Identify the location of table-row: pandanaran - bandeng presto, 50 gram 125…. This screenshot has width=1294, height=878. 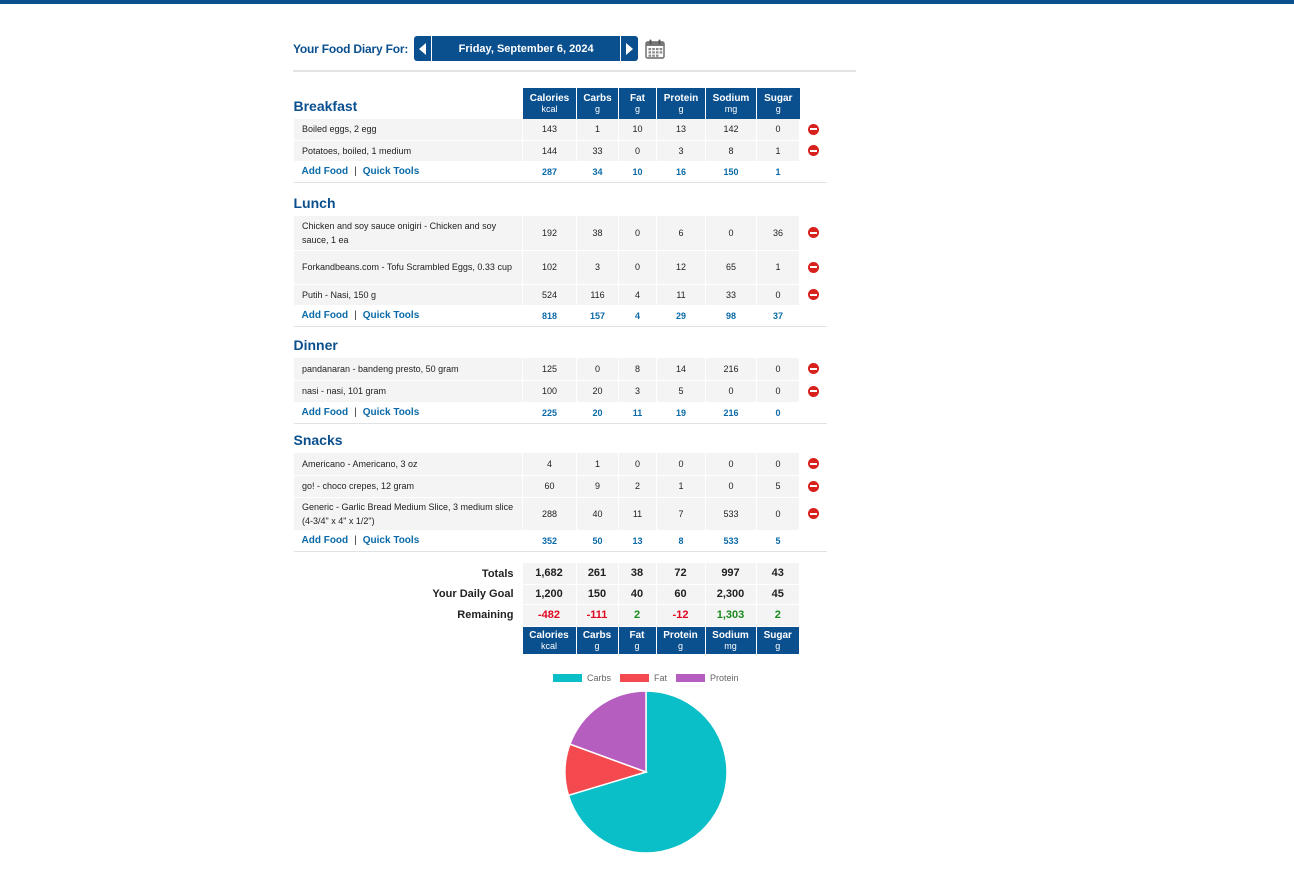
(560, 369).